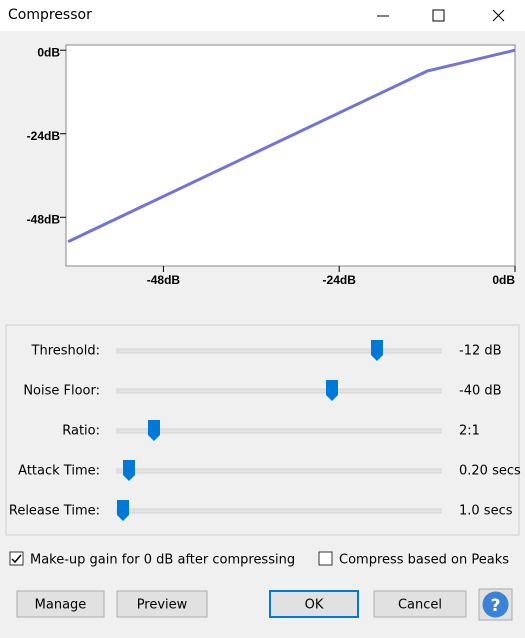 The width and height of the screenshot is (525, 638). What do you see at coordinates (44, 136) in the screenshot?
I see `y-tick-label: -24dB` at bounding box center [44, 136].